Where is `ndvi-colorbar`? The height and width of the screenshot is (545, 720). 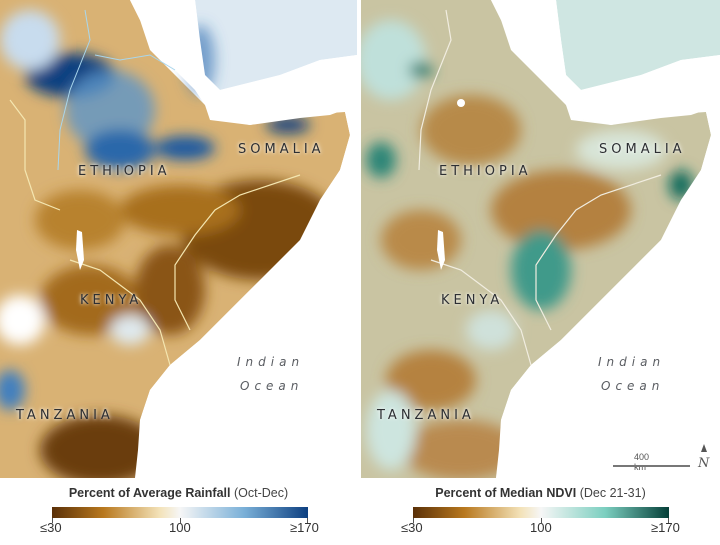 ndvi-colorbar is located at coordinates (541, 512).